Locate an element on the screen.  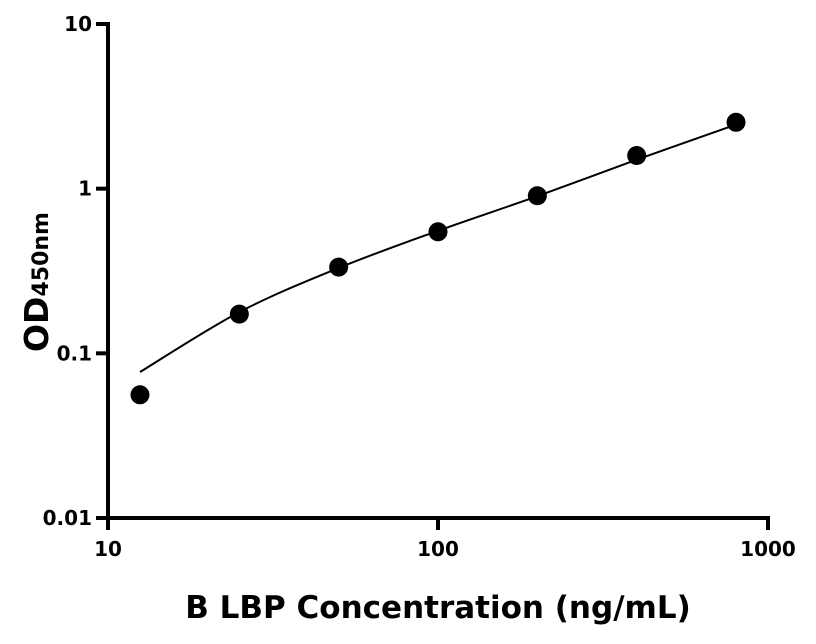
y-axis-label-sub: 450nm is located at coordinates (41, 254).